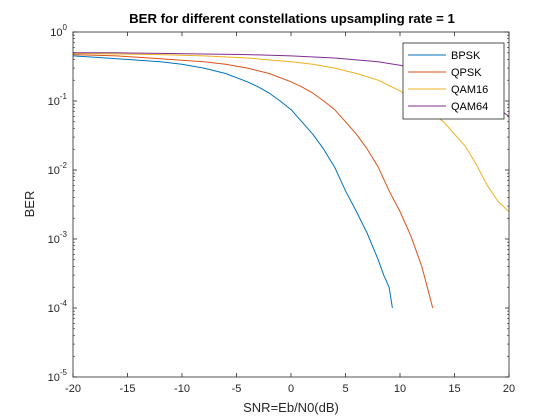 The height and width of the screenshot is (420, 560). Describe the element at coordinates (345, 389) in the screenshot. I see `x-tick-label: 5` at that location.